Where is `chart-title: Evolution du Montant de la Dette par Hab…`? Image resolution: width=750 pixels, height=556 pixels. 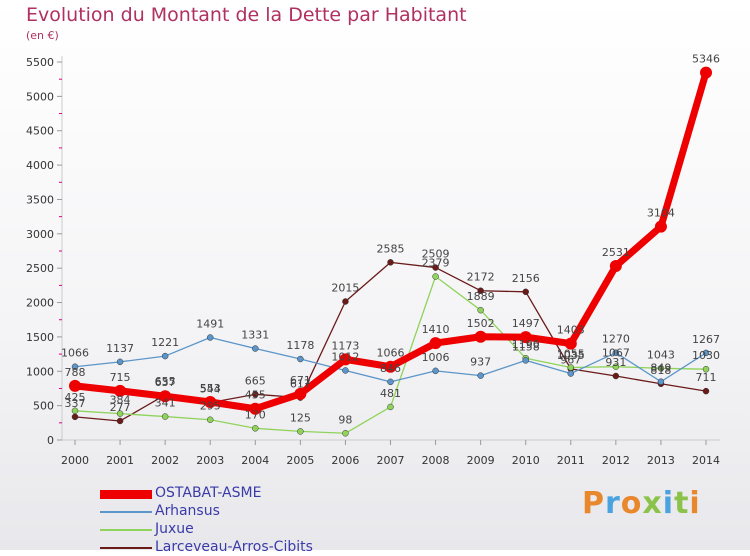 chart-title: Evolution du Montant de la Dette par Hab… is located at coordinates (246, 15).